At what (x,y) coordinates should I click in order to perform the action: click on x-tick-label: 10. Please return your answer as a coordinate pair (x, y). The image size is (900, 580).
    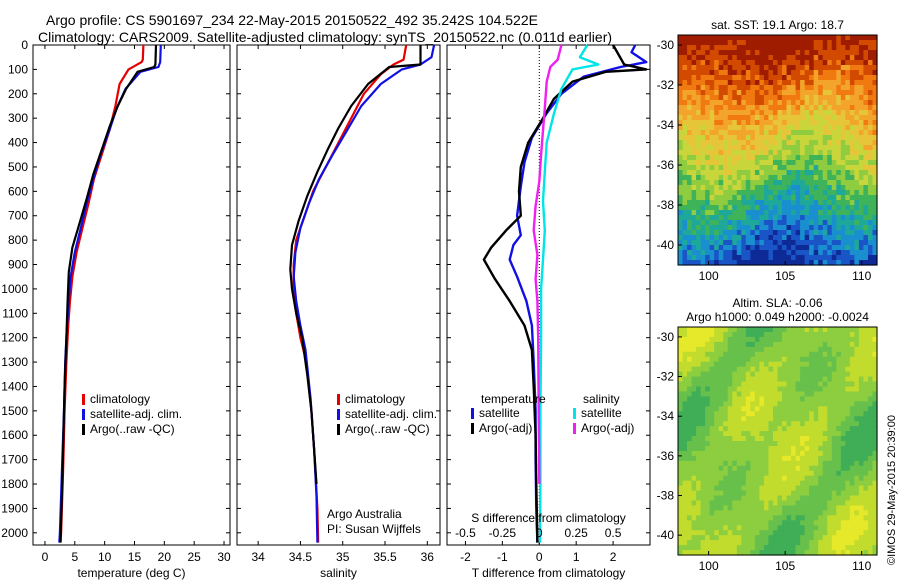
    Looking at the image, I should click on (105, 557).